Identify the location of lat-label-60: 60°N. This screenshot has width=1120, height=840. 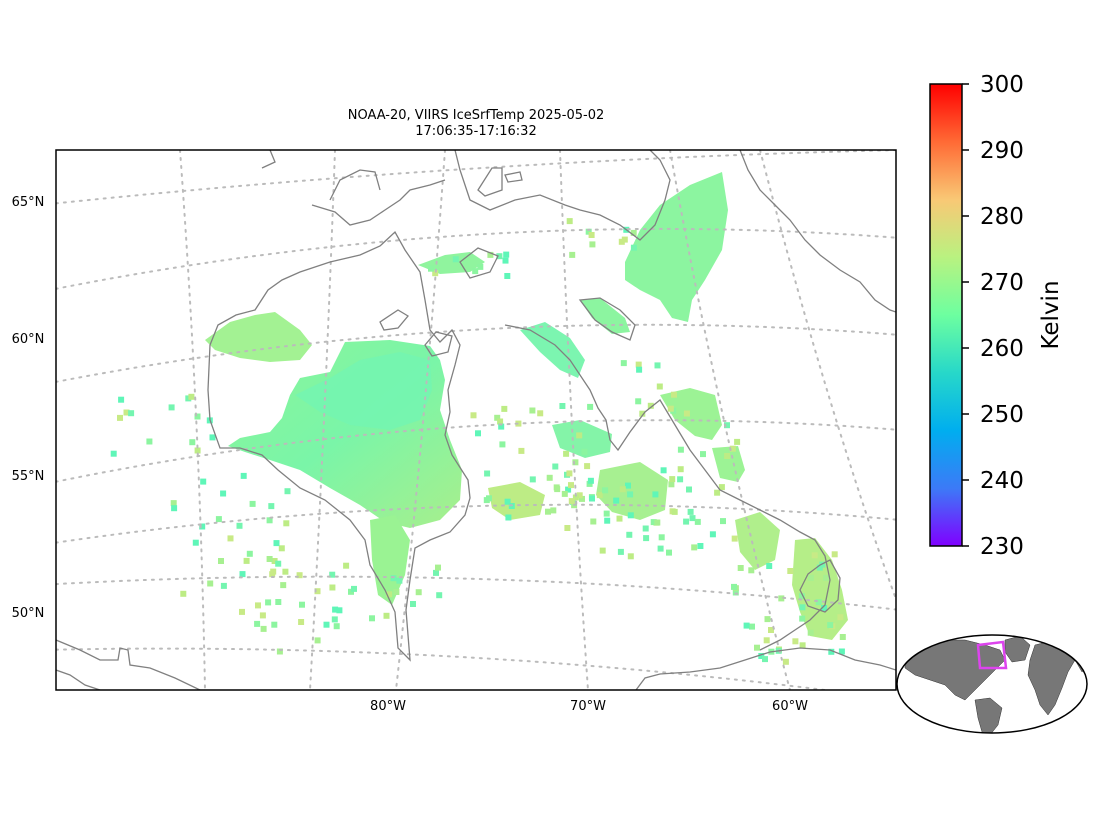
(28, 339).